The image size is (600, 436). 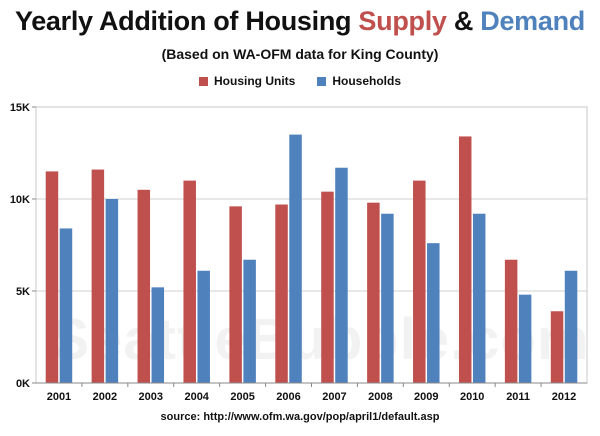 I want to click on x-tick-label: 2004, so click(x=196, y=397).